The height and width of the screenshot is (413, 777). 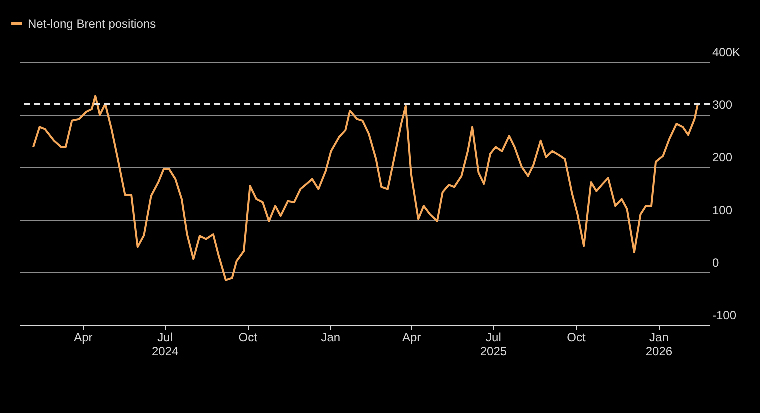 What do you see at coordinates (494, 344) in the screenshot?
I see `x-tick-label: Jul 2025` at bounding box center [494, 344].